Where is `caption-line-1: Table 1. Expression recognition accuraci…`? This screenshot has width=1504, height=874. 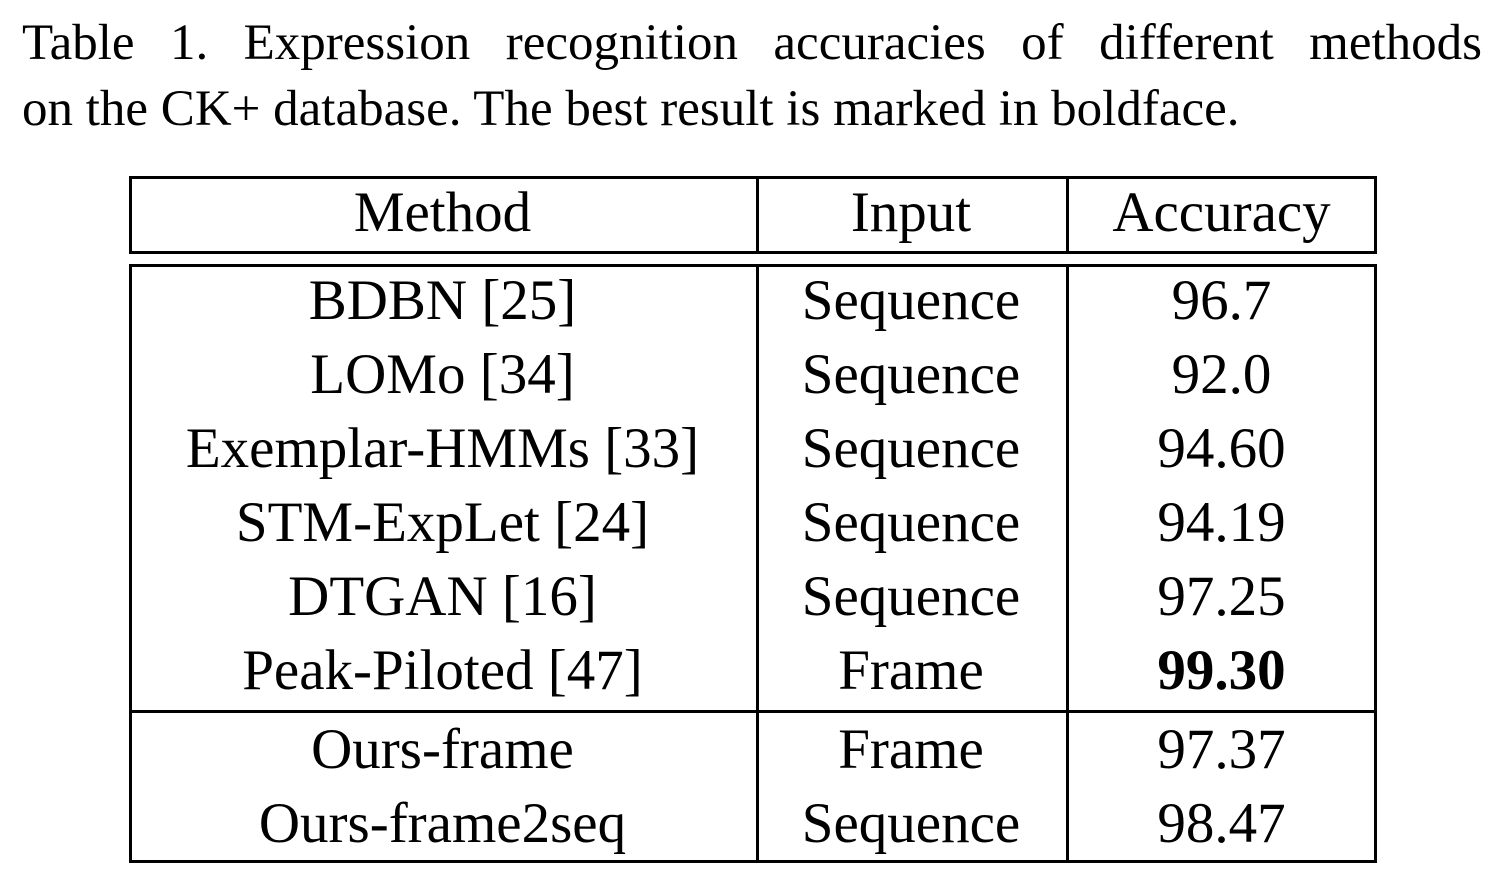 caption-line-1: Table 1. Expression recognition accuraci… is located at coordinates (752, 43).